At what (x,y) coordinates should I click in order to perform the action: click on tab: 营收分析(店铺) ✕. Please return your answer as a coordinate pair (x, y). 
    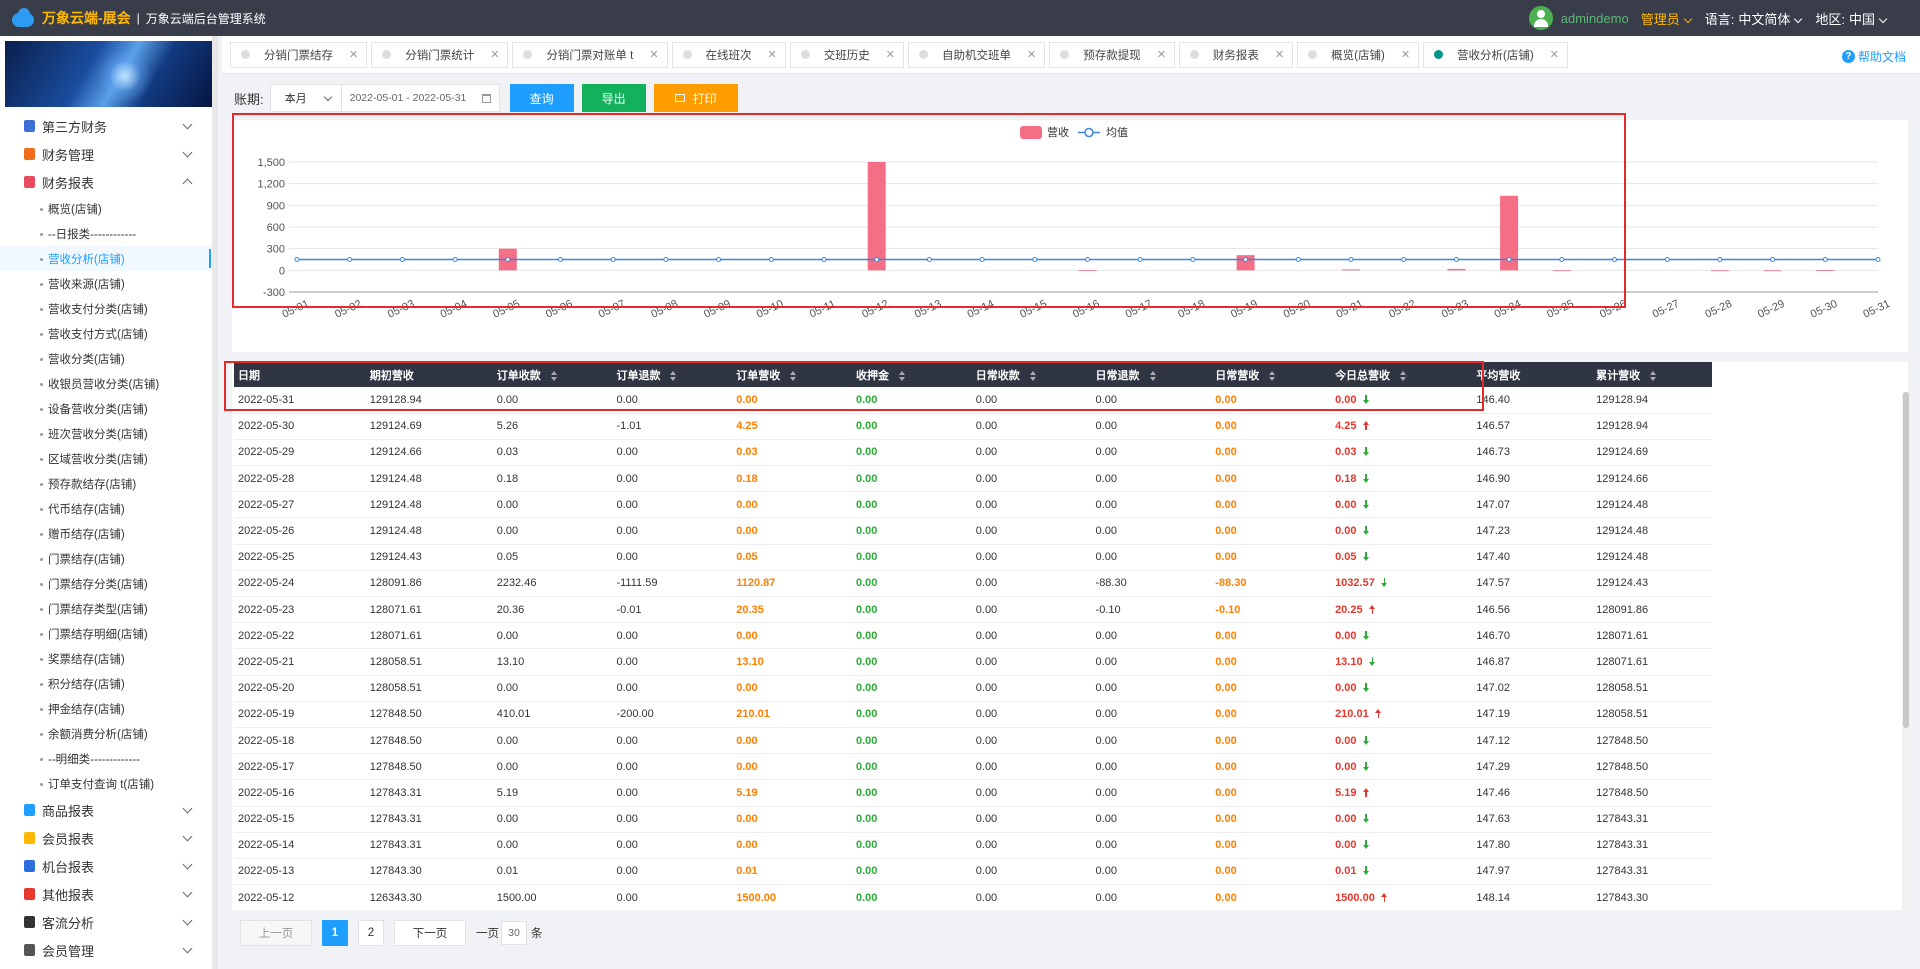
    Looking at the image, I should click on (1495, 54).